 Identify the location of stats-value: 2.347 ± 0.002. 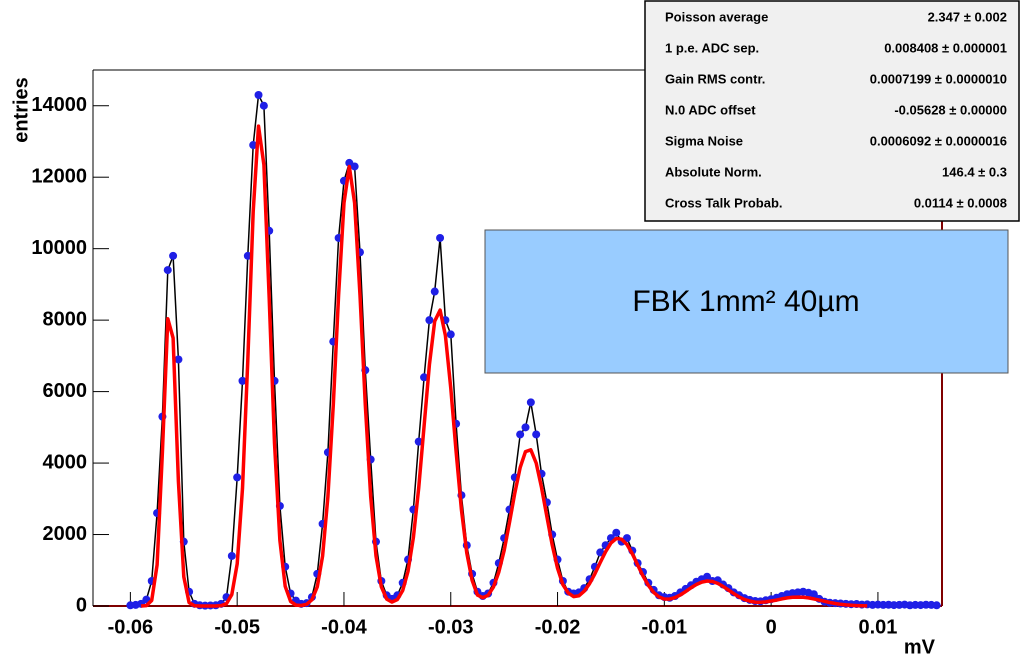
(967, 16).